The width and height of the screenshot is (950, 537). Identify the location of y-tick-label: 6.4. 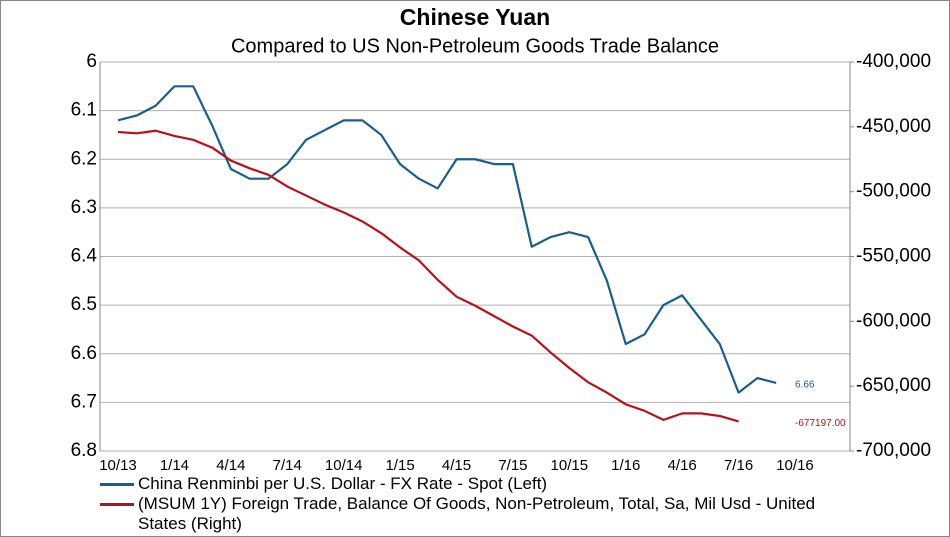
(84, 256).